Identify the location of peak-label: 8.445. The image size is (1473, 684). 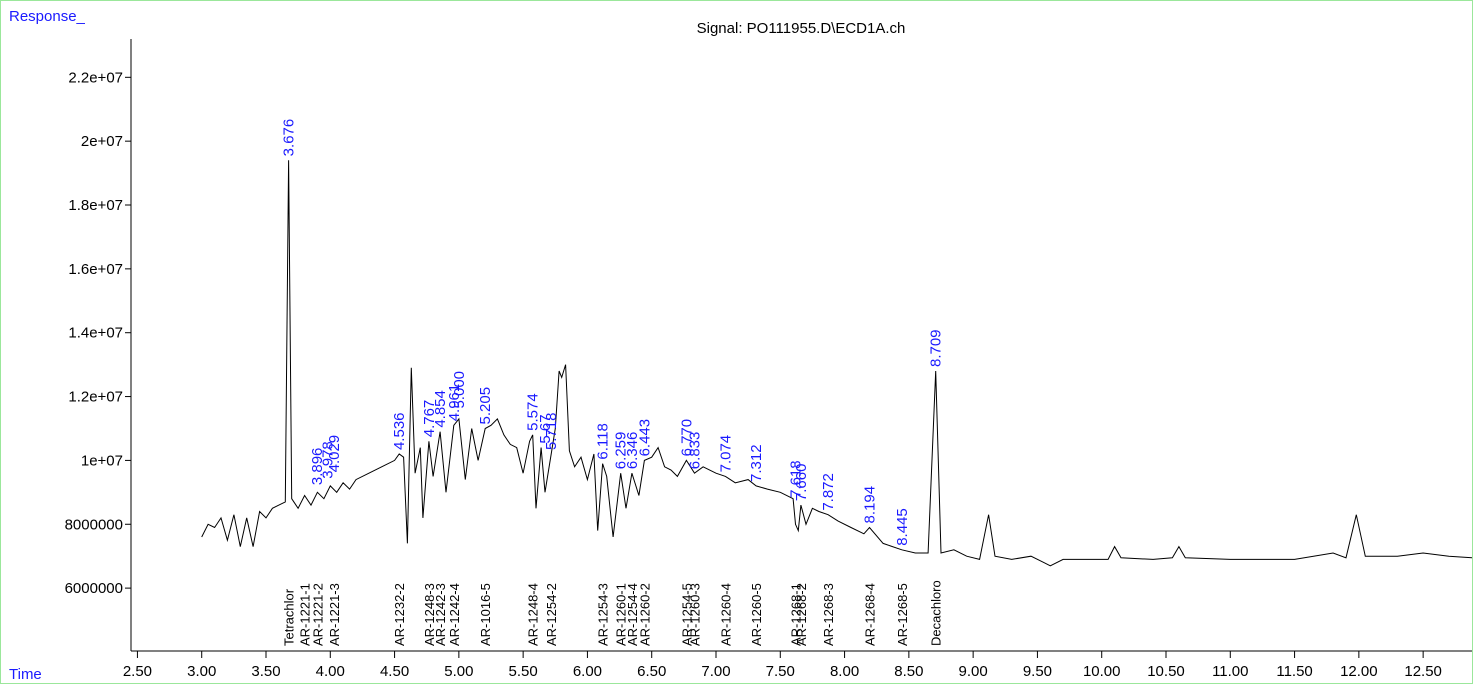
(902, 527).